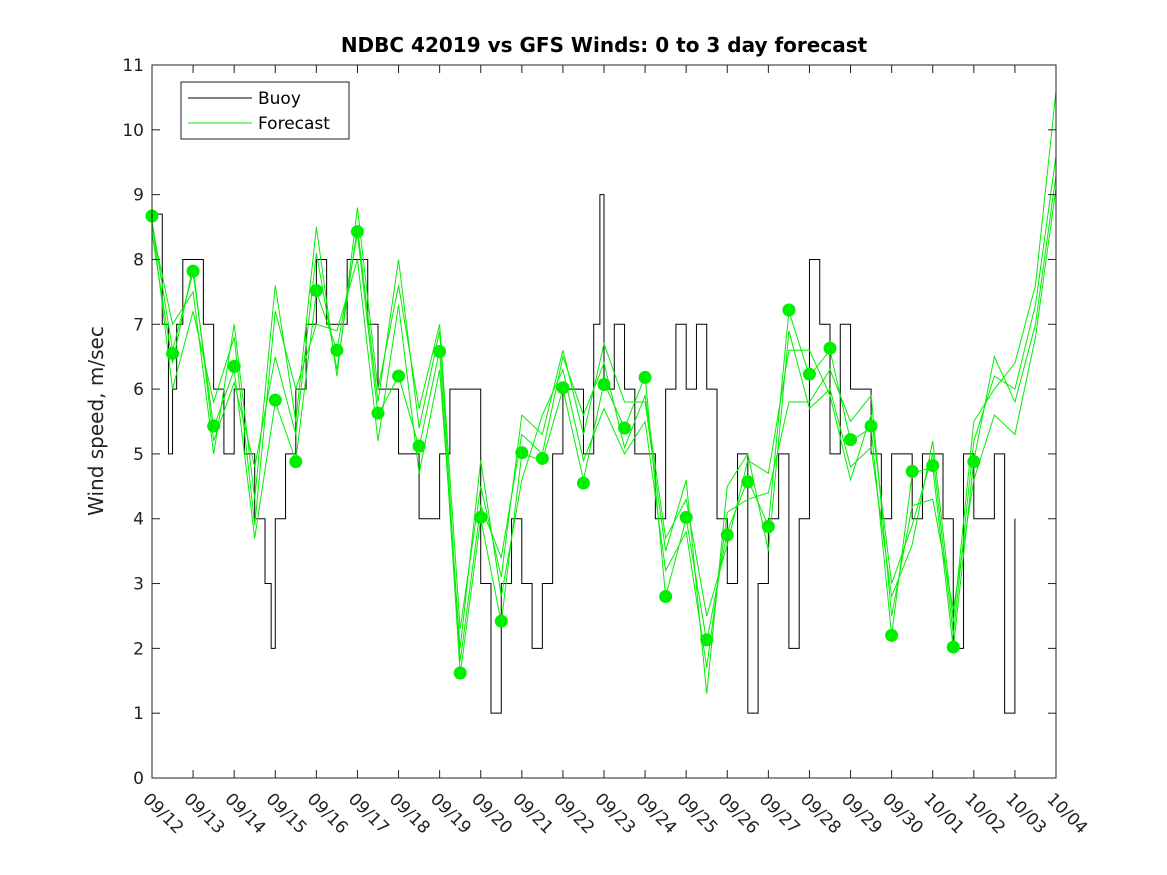 The image size is (1167, 875). What do you see at coordinates (138, 455) in the screenshot?
I see `y-tick-label: 5` at bounding box center [138, 455].